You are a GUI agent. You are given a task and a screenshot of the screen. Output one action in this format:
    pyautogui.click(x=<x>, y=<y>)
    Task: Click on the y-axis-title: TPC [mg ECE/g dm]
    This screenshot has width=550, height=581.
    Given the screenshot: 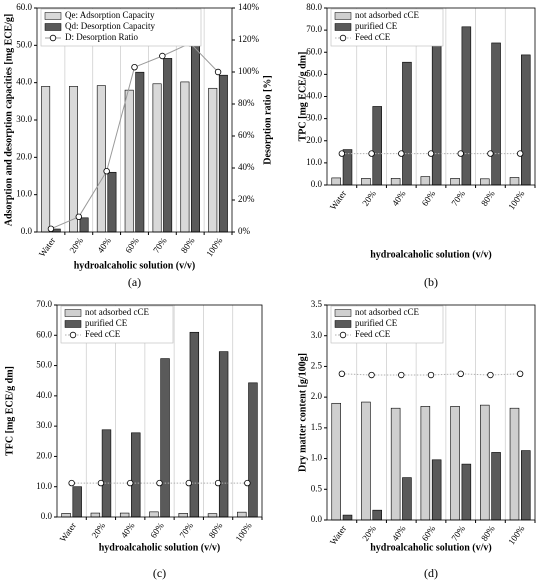 What is the action you would take?
    pyautogui.click(x=302, y=97)
    